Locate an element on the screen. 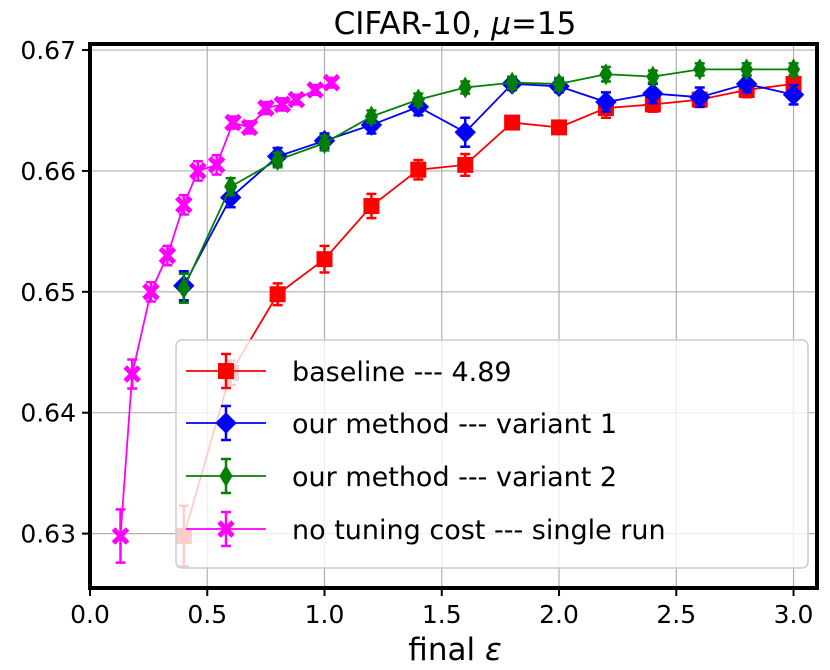 Image resolution: width=830 pixels, height=670 pixels. legend-entry: our method --- variant 2 is located at coordinates (401, 476).